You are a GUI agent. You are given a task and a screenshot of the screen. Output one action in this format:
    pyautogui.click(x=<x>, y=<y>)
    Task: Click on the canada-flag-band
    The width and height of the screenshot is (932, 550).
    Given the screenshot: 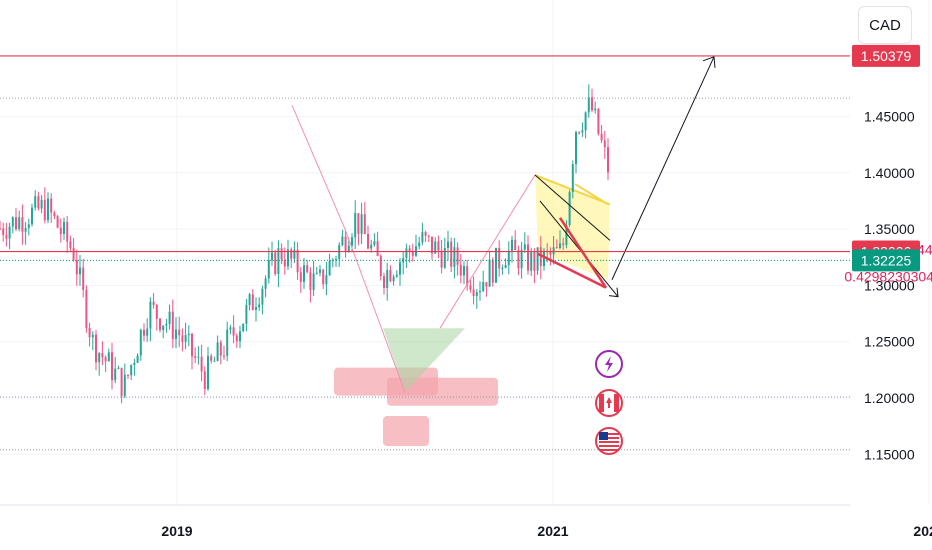 What is the action you would take?
    pyautogui.click(x=601, y=403)
    